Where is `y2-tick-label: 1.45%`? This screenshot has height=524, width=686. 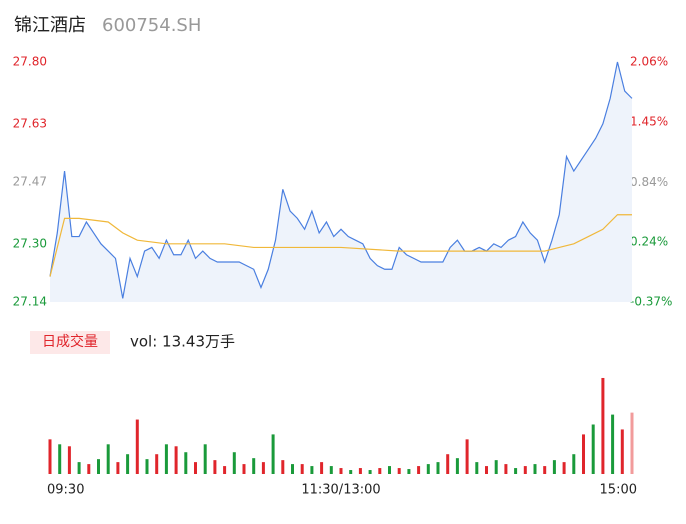 y2-tick-label: 1.45% is located at coordinates (649, 122).